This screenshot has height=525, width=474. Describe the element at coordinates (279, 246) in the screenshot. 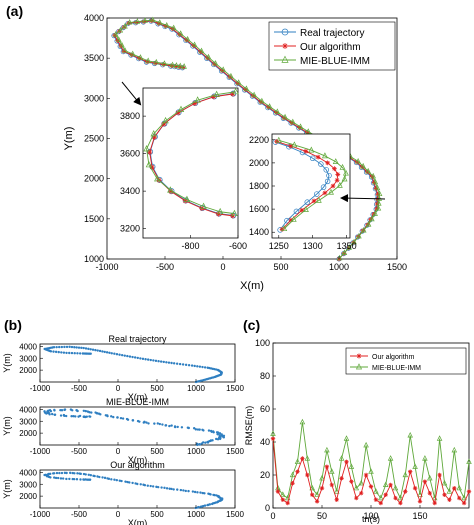

I see `x-tick-label: 1250` at that location.